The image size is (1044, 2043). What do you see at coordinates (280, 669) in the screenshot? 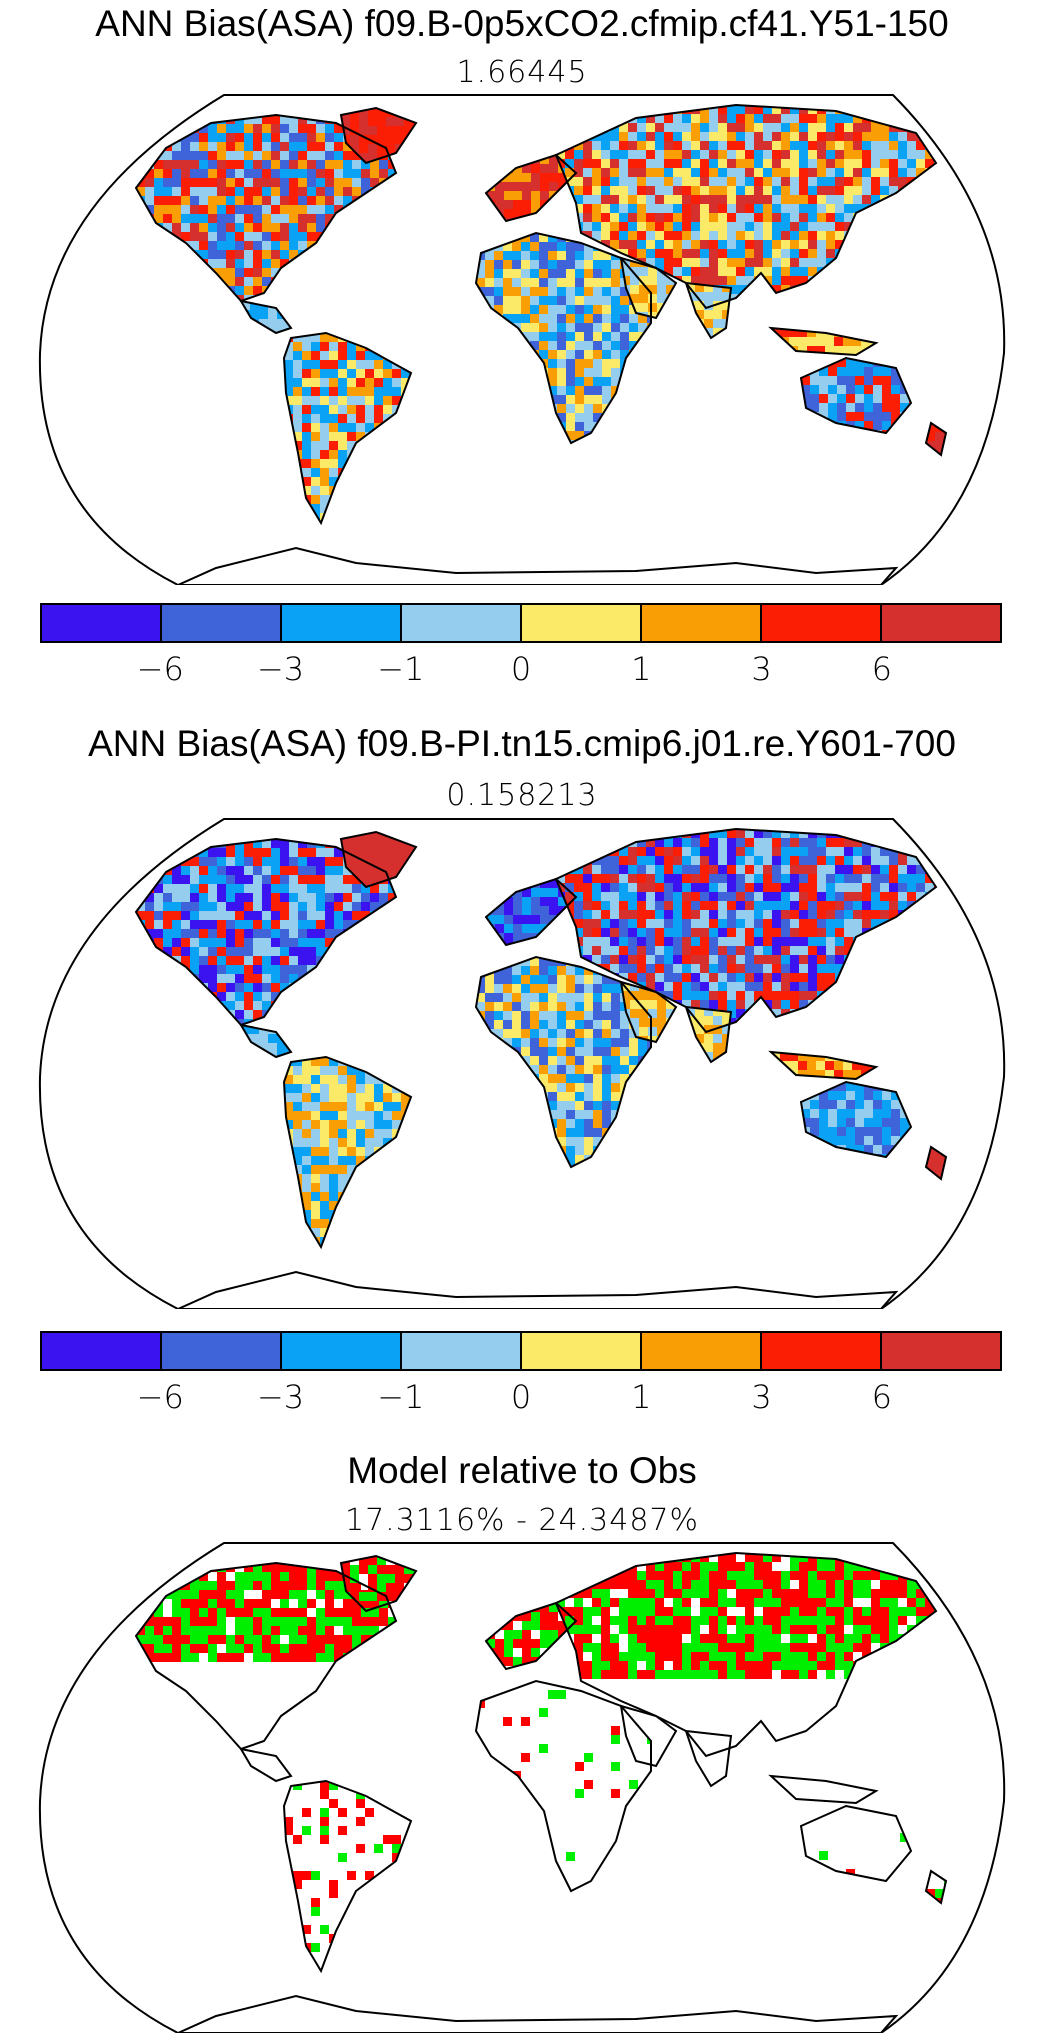
I see `colorbar-1-tick-label: −3` at bounding box center [280, 669].